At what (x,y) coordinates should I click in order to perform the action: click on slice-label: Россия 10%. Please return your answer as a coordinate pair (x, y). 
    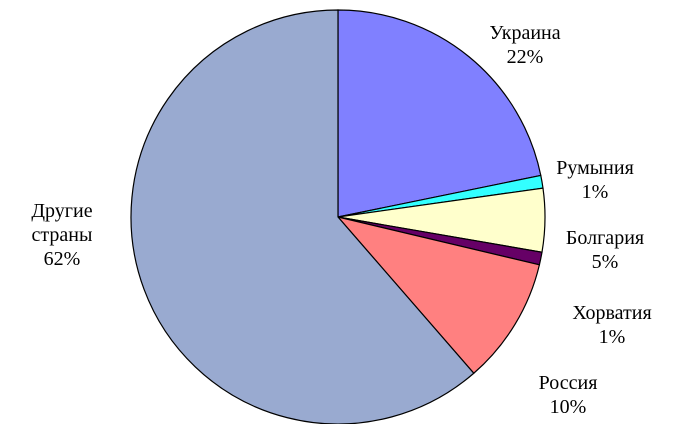
    Looking at the image, I should click on (568, 395).